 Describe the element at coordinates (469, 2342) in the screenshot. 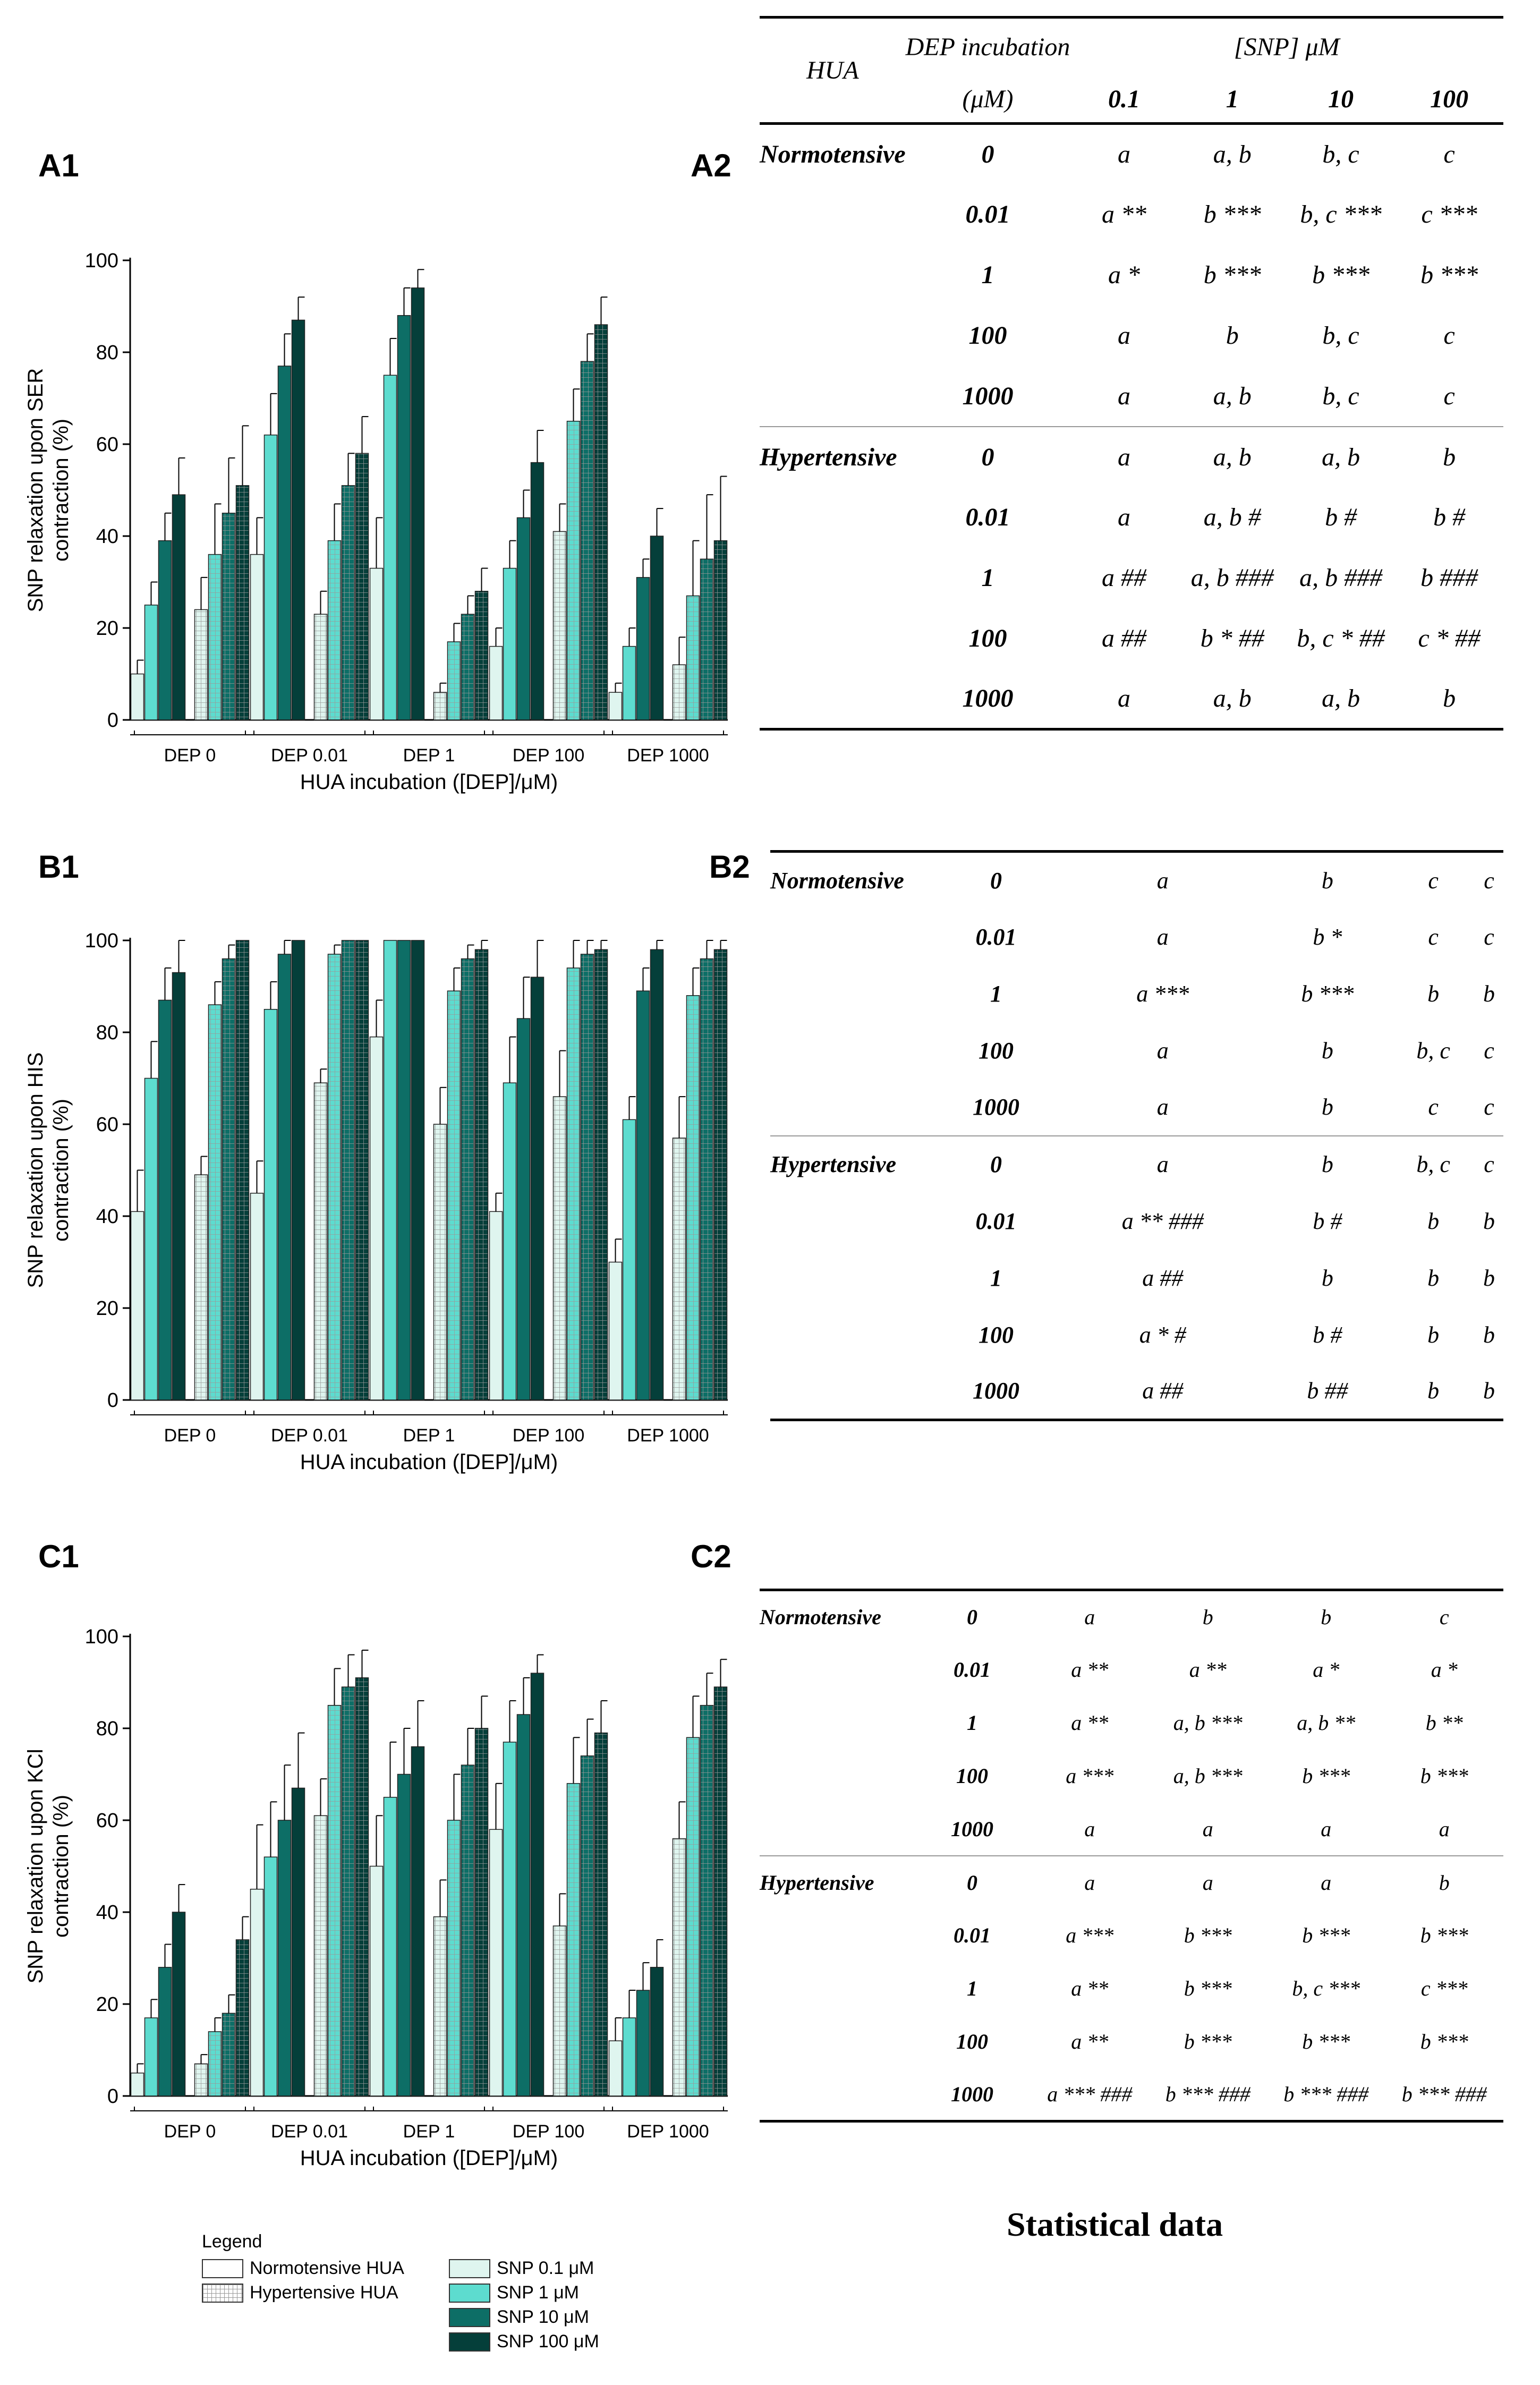

I see `legend-swatch-snp100` at that location.